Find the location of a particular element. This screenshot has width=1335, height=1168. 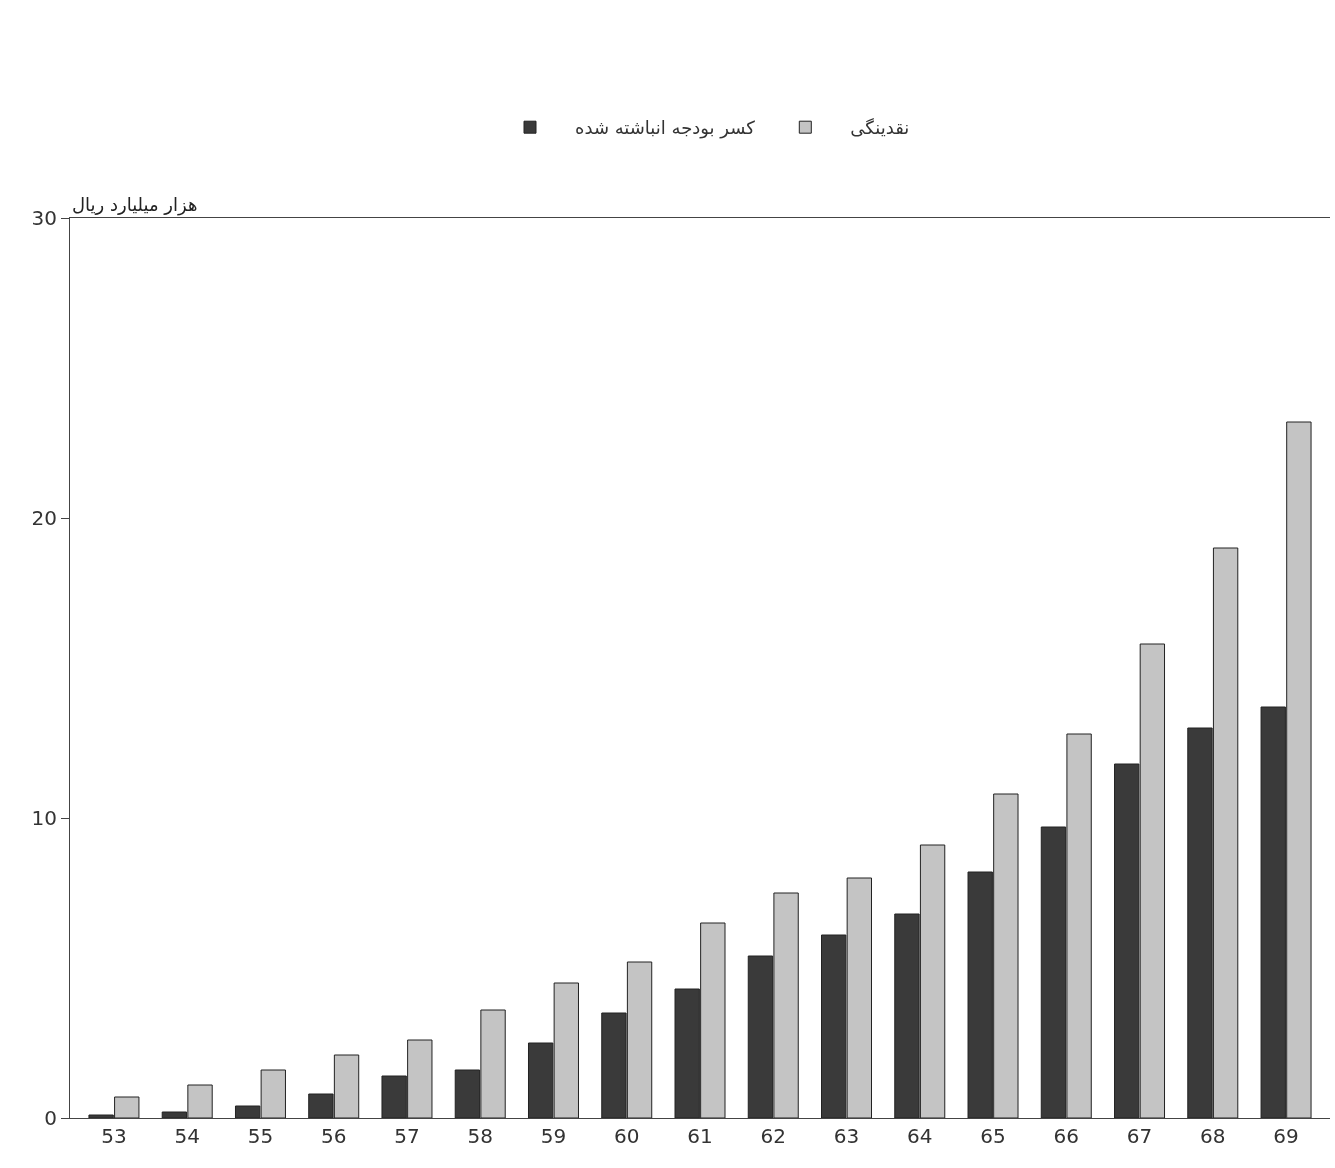

x-tick-label: 62 is located at coordinates (773, 1136).